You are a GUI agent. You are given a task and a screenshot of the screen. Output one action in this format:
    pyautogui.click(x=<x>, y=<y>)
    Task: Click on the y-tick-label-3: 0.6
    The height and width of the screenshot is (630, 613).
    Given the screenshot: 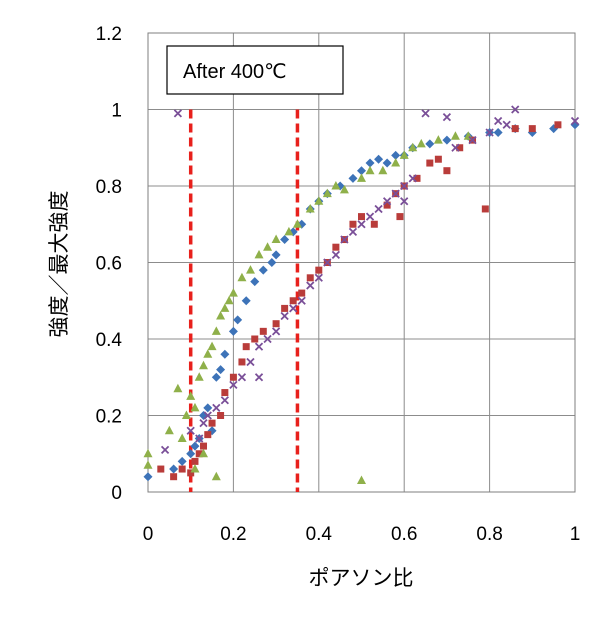 What is the action you would take?
    pyautogui.click(x=109, y=264)
    